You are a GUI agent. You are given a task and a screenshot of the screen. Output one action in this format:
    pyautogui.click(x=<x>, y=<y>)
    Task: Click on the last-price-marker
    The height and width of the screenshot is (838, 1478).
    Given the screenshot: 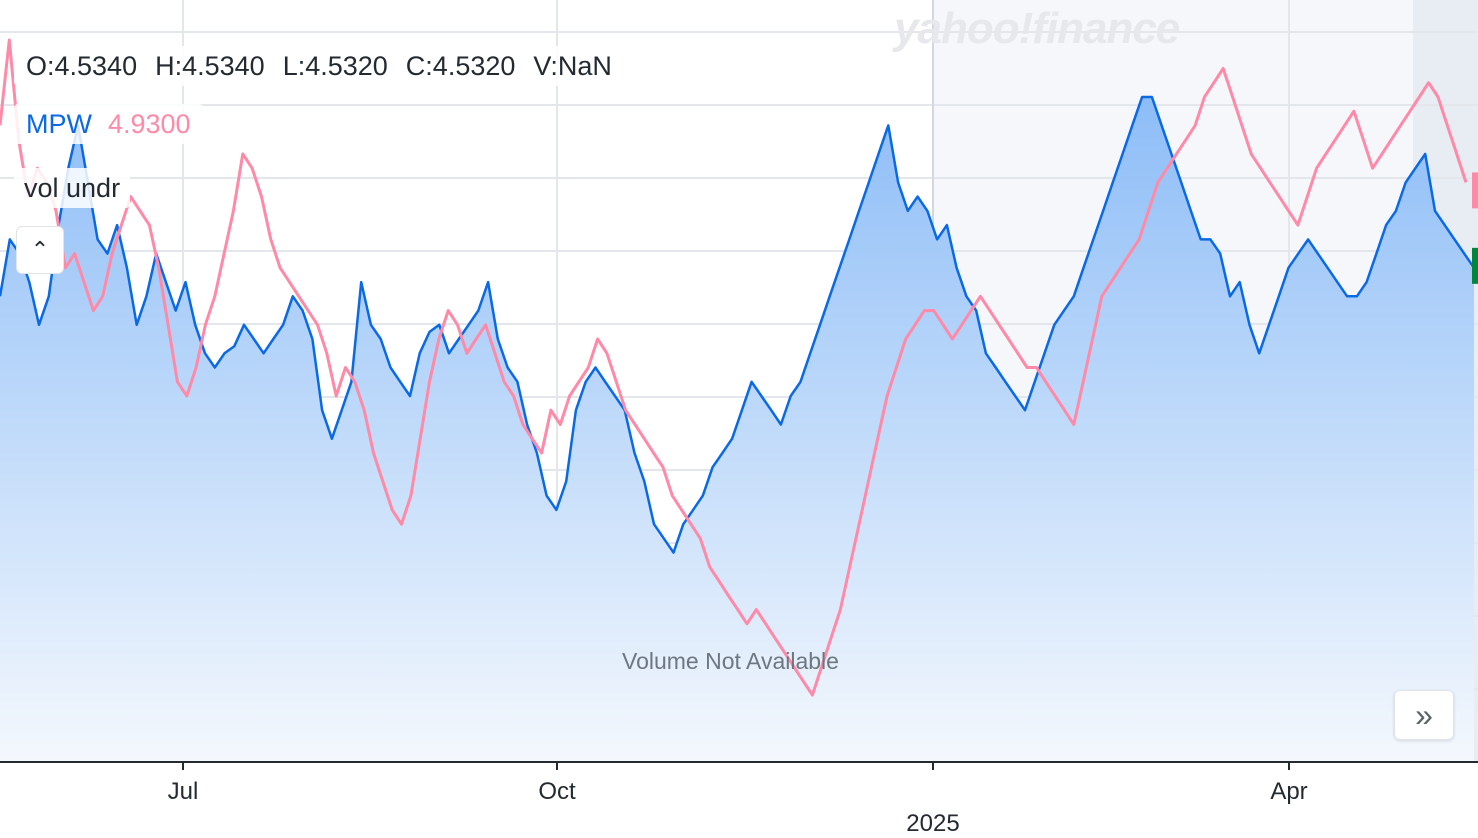 What is the action you would take?
    pyautogui.click(x=1475, y=265)
    